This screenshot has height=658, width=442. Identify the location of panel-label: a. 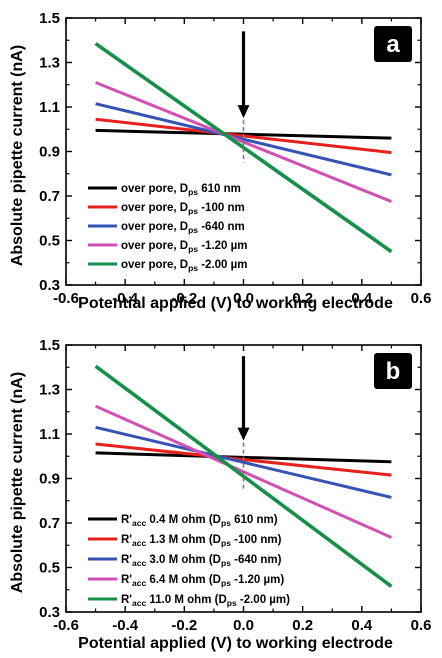
(393, 44).